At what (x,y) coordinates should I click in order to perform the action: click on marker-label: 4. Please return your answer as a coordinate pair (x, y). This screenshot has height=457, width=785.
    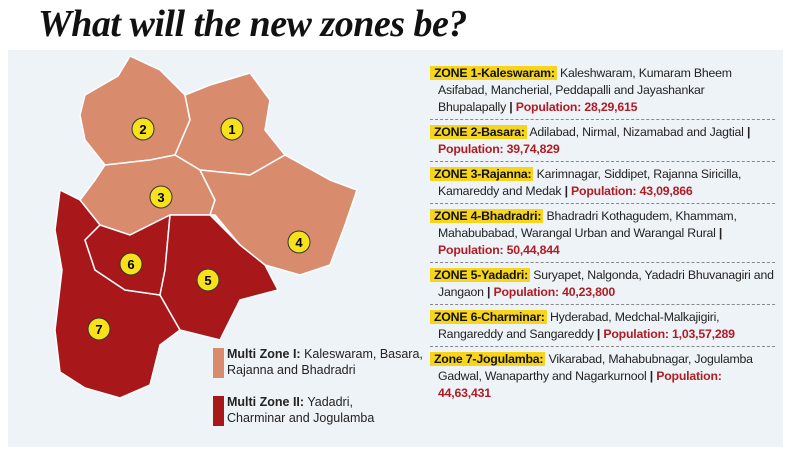
    Looking at the image, I should click on (299, 242).